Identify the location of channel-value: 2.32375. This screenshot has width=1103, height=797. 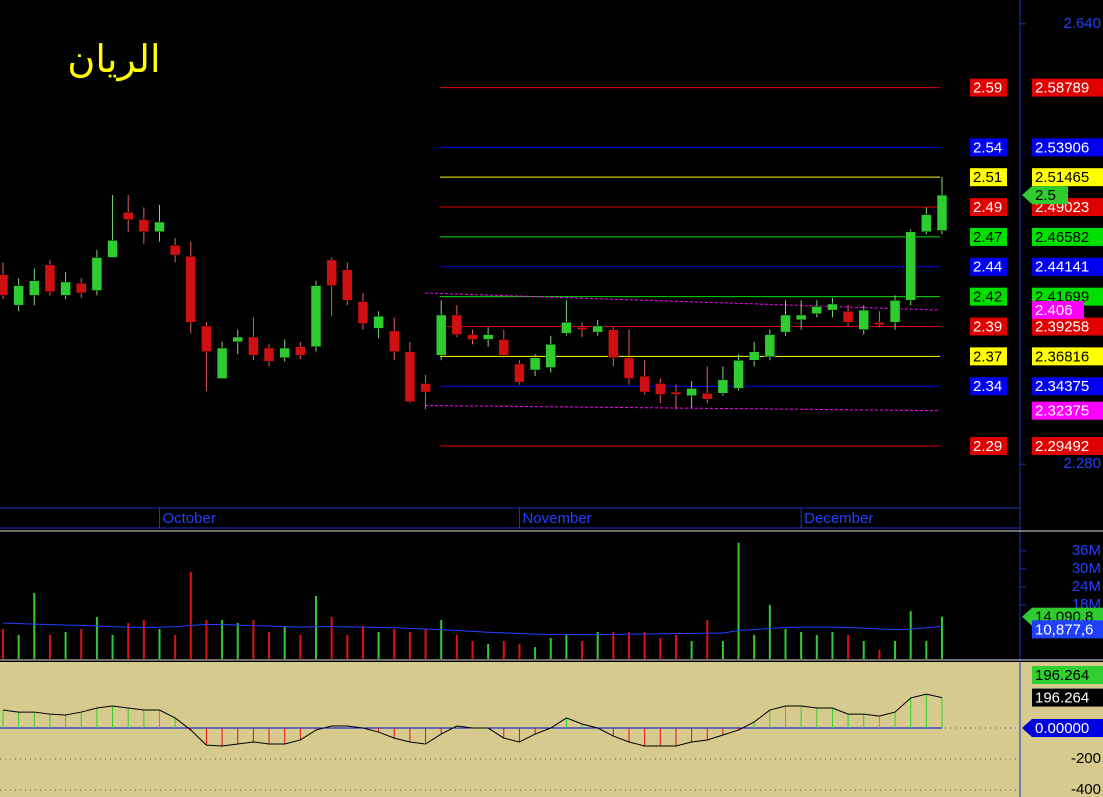
(1062, 411).